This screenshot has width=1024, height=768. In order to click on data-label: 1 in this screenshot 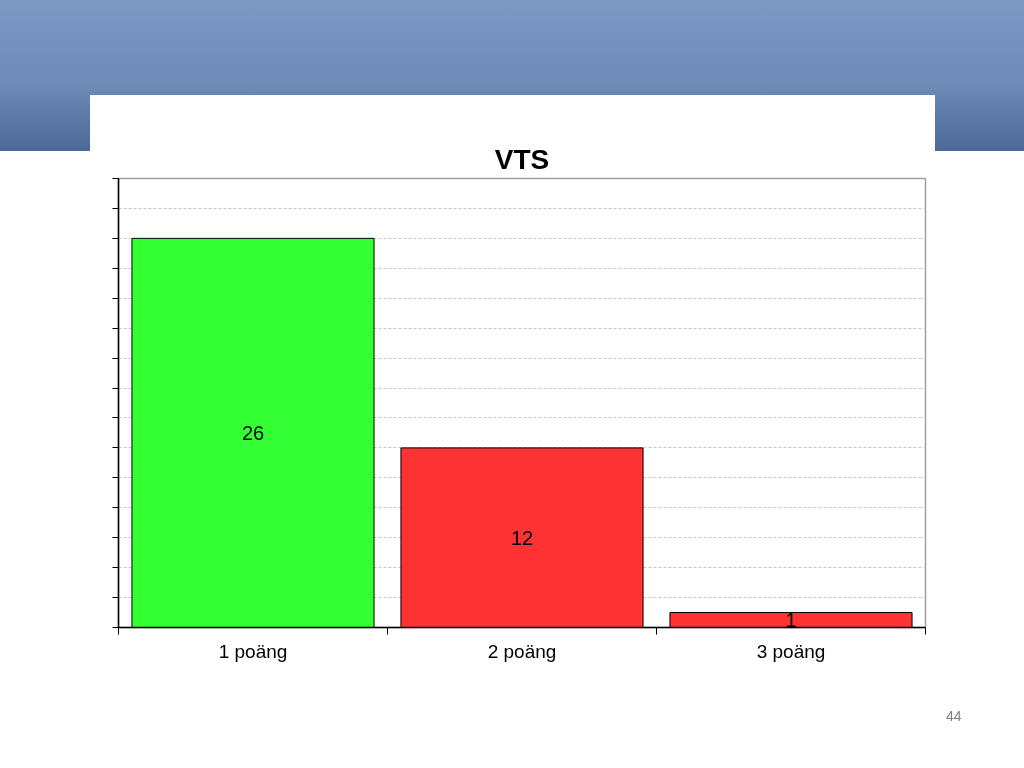, I will do `click(791, 620)`.